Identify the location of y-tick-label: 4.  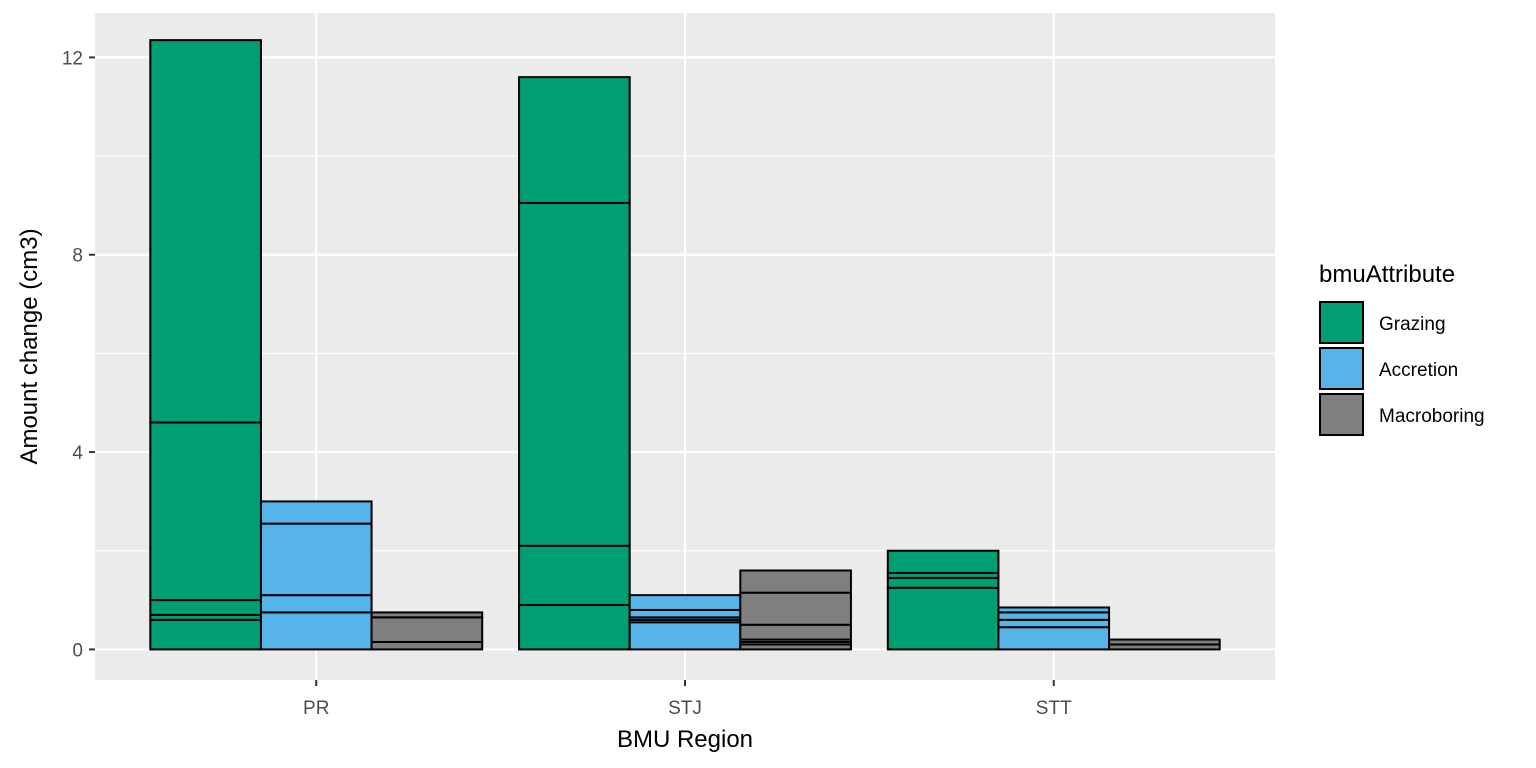
(77, 453).